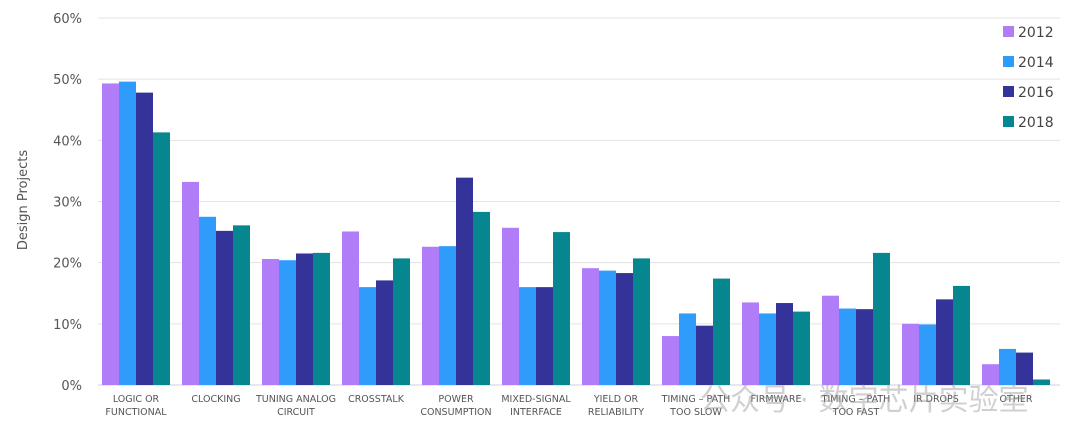 Image resolution: width=1080 pixels, height=442 pixels. I want to click on x-tick-label: MIXED-SIGNAL, so click(536, 399).